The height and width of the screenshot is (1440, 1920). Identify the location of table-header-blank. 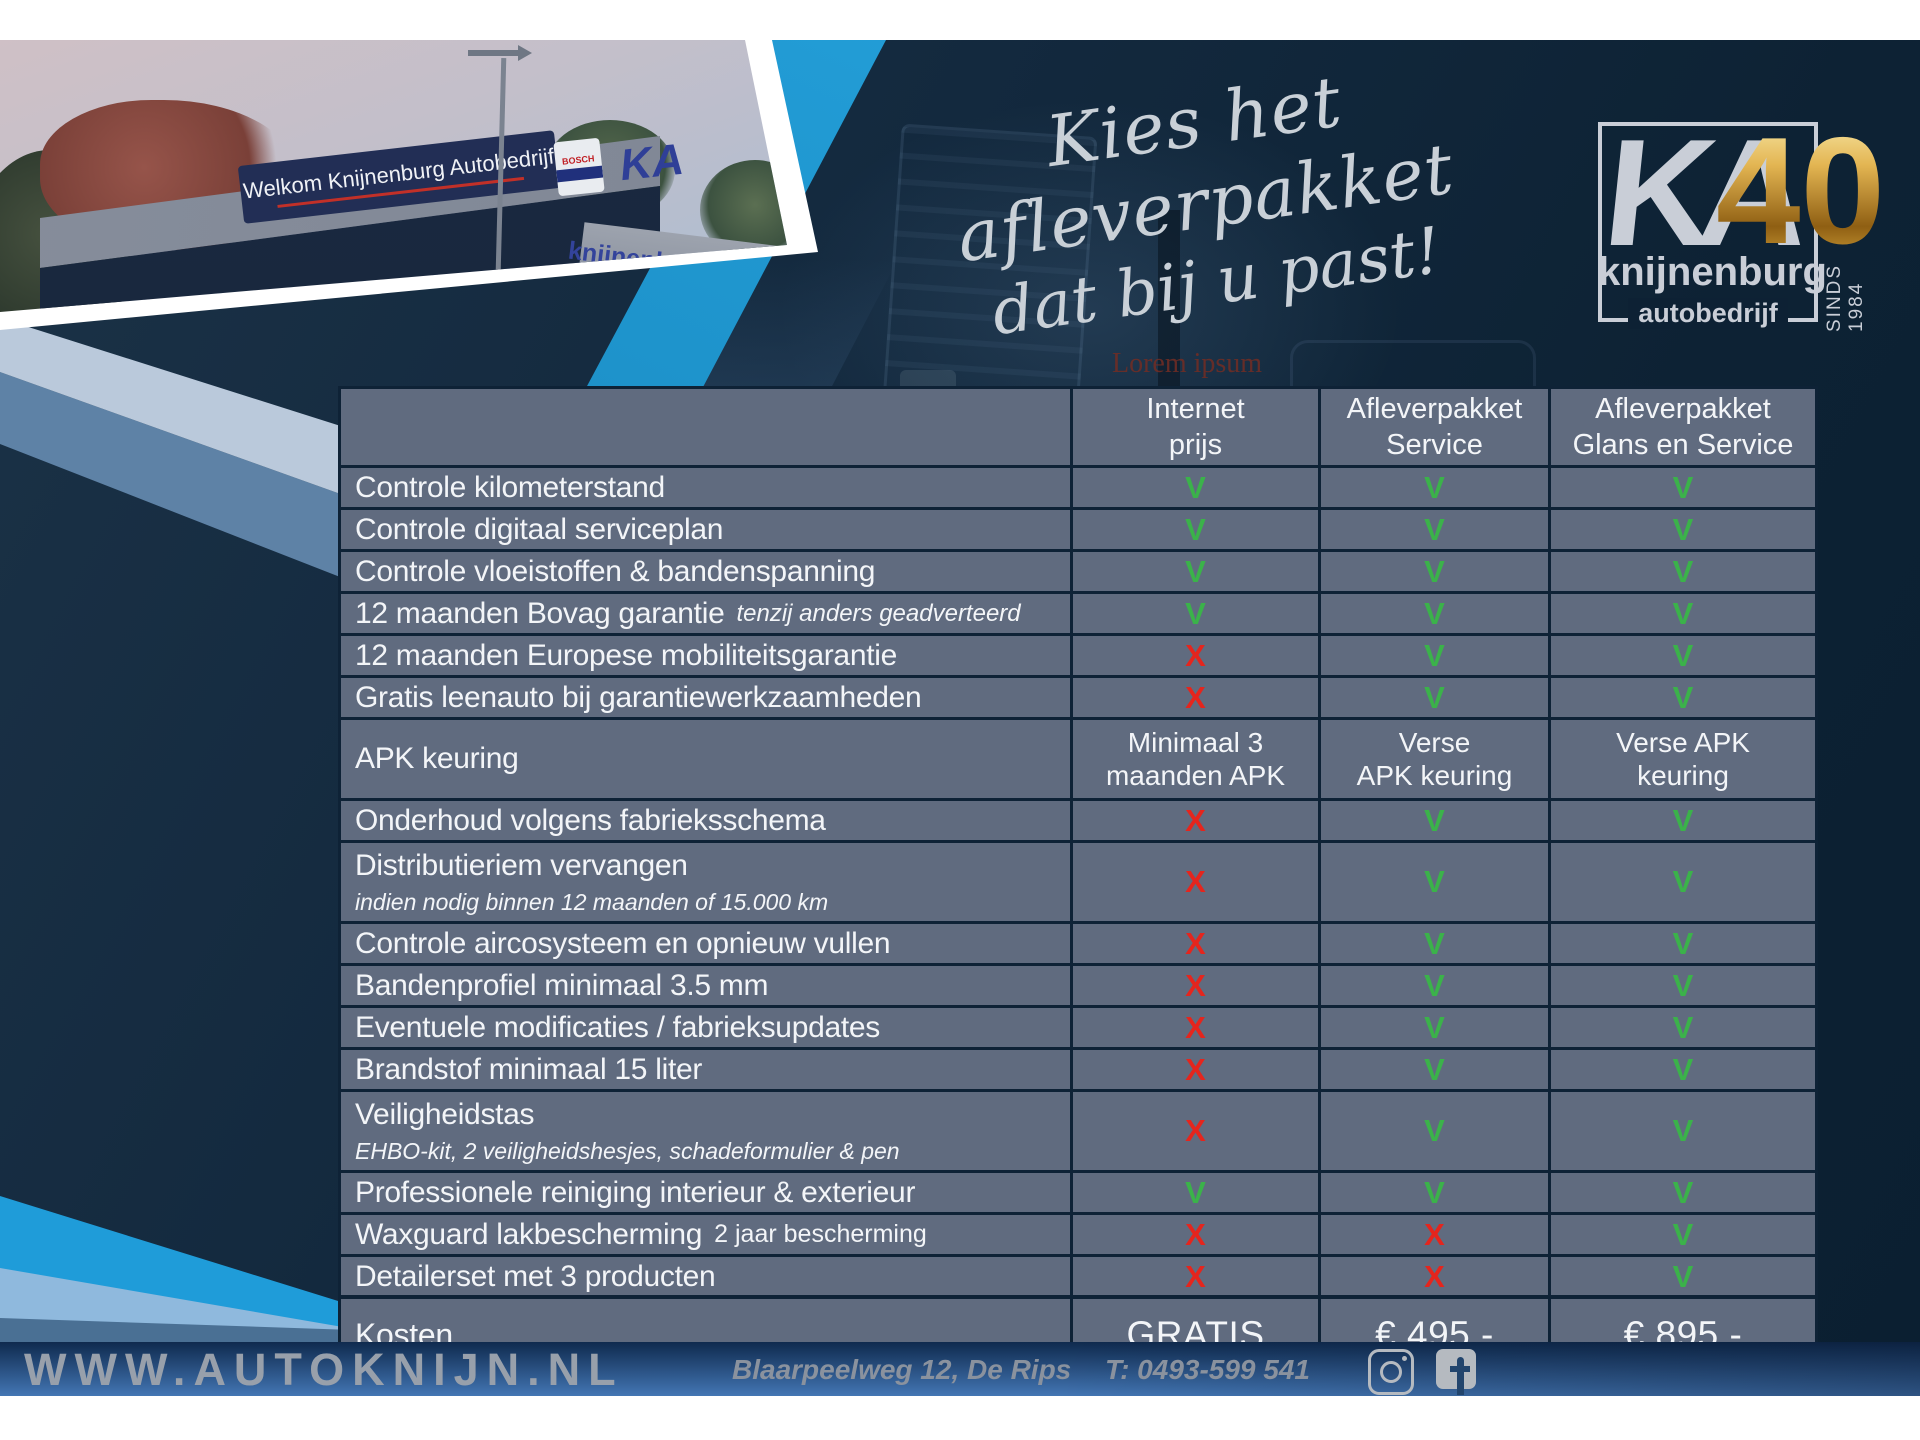
(705, 427).